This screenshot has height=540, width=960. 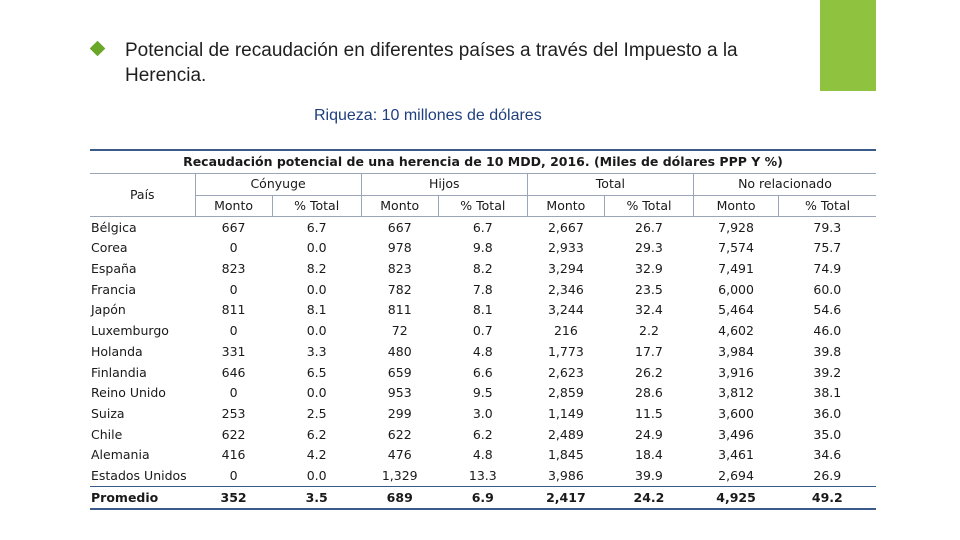 What do you see at coordinates (565, 331) in the screenshot?
I see `value-cell: 216` at bounding box center [565, 331].